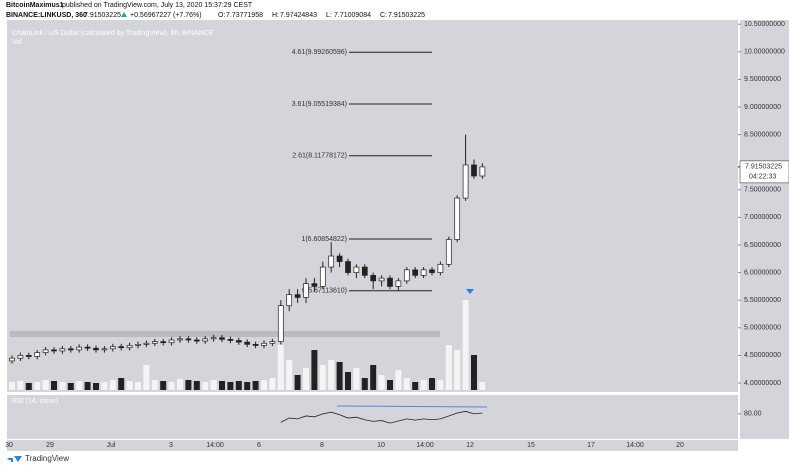 The width and height of the screenshot is (789, 471). I want to click on x-tick-label: 17, so click(591, 445).